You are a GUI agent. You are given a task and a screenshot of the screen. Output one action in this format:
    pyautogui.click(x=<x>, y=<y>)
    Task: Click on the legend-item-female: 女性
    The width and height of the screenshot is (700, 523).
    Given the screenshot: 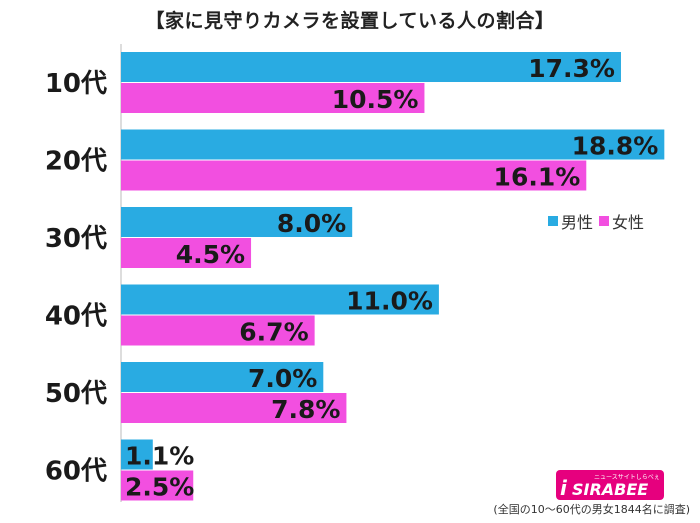 What is the action you would take?
    pyautogui.click(x=621, y=221)
    